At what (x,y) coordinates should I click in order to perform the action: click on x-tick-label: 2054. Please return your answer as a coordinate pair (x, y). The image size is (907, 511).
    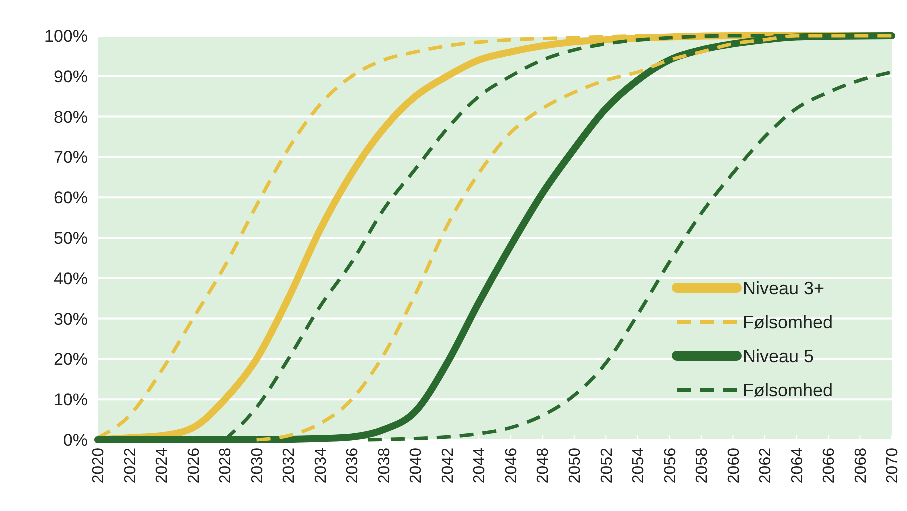
    Looking at the image, I should click on (639, 466).